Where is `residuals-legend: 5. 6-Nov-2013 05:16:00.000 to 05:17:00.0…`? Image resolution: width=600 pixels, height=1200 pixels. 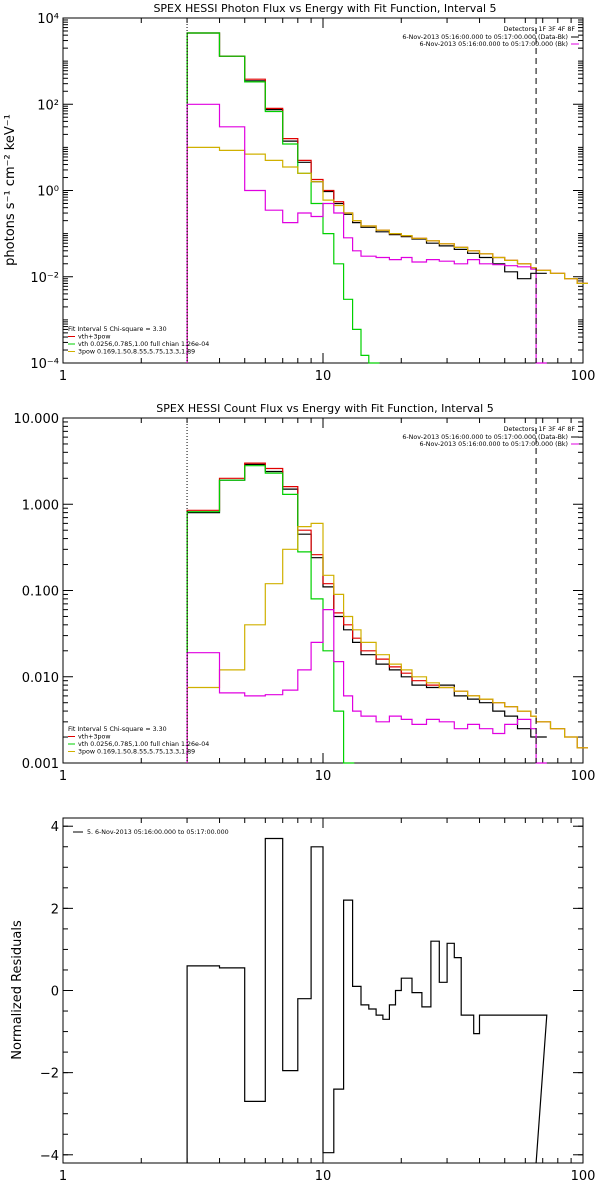
residuals-legend: 5. 6-Nov-2013 05:16:00.000 to 05:17:00.0… is located at coordinates (151, 832).